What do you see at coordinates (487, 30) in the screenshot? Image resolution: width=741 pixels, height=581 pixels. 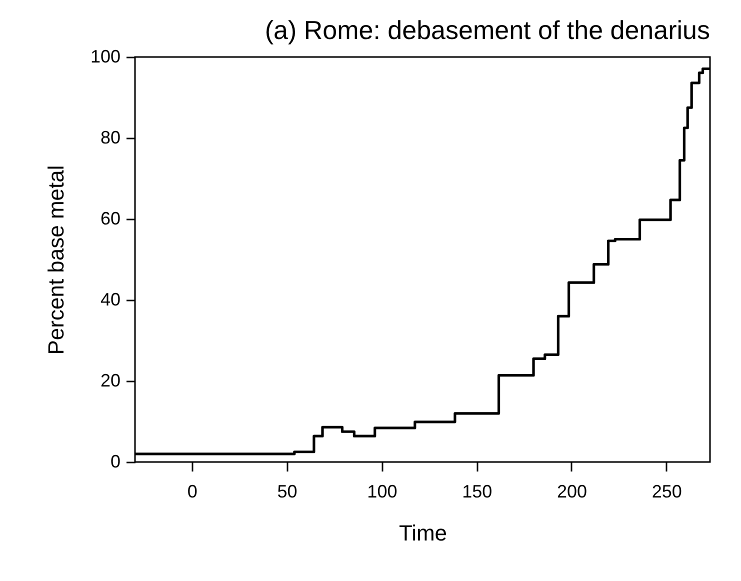 I see `chart-title: (a) Rome: debasement of the denarius` at bounding box center [487, 30].